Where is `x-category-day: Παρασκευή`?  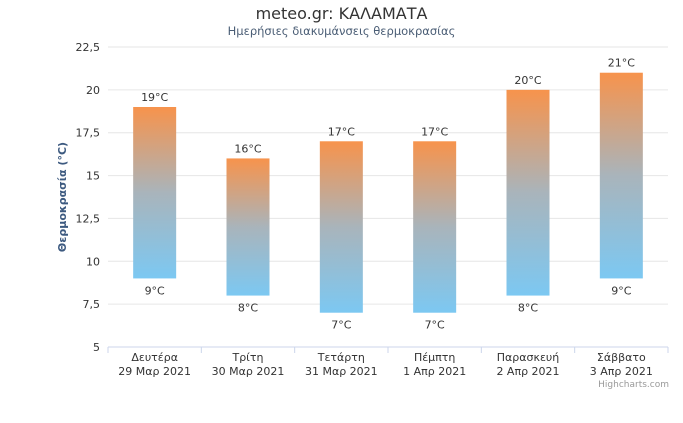
x-category-day: Παρασκευή is located at coordinates (528, 357).